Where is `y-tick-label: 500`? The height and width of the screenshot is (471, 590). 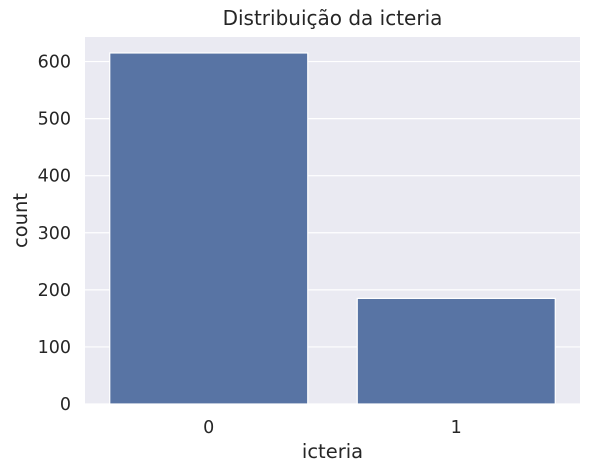 y-tick-label: 500 is located at coordinates (54, 120).